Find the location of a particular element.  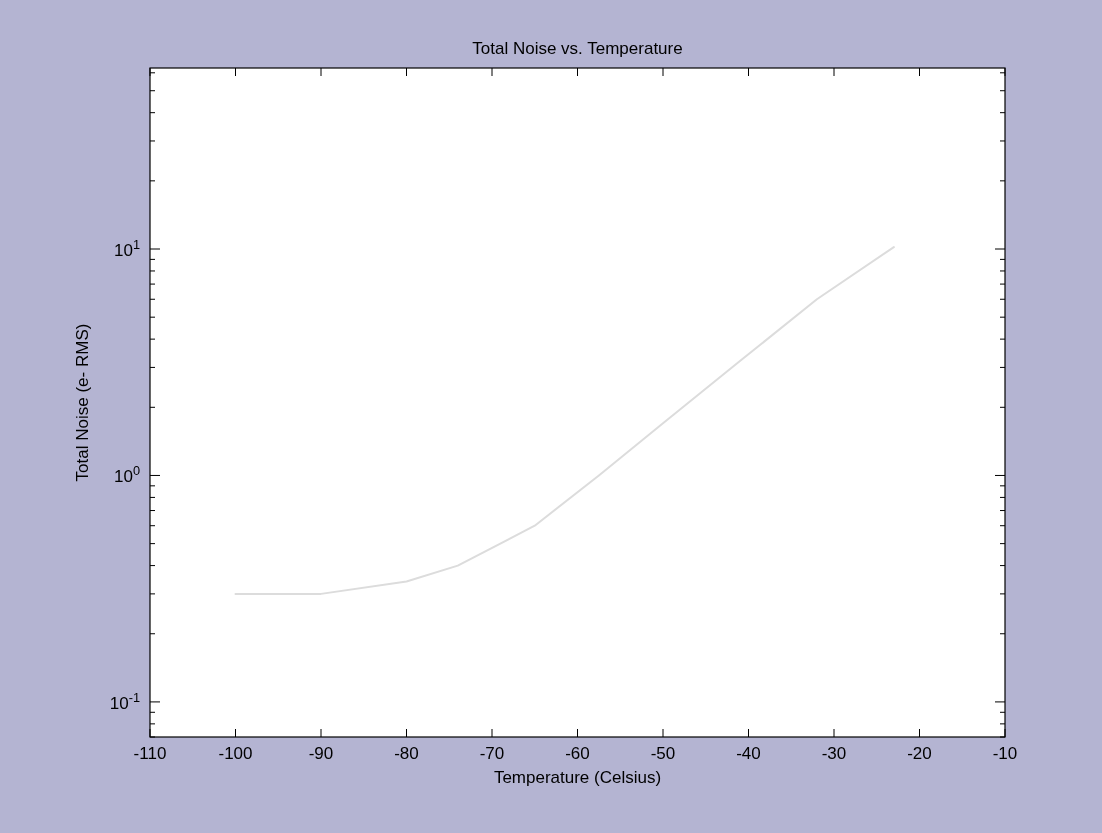

x-tick-label: -110 is located at coordinates (150, 753).